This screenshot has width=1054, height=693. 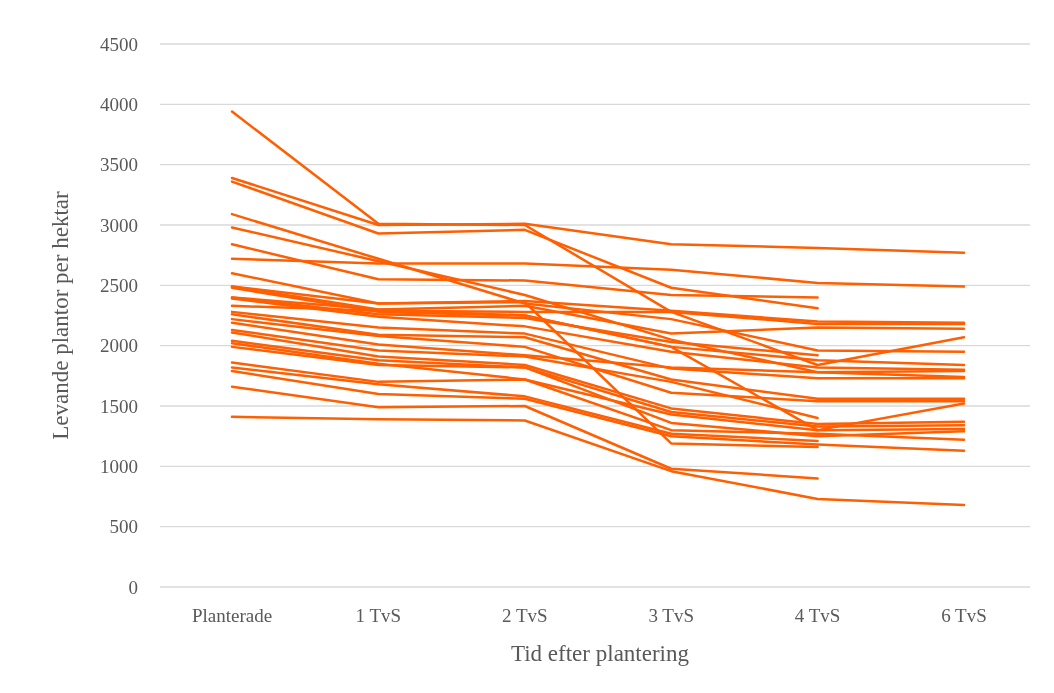 I want to click on y-tick-label: 3500, so click(x=119, y=165).